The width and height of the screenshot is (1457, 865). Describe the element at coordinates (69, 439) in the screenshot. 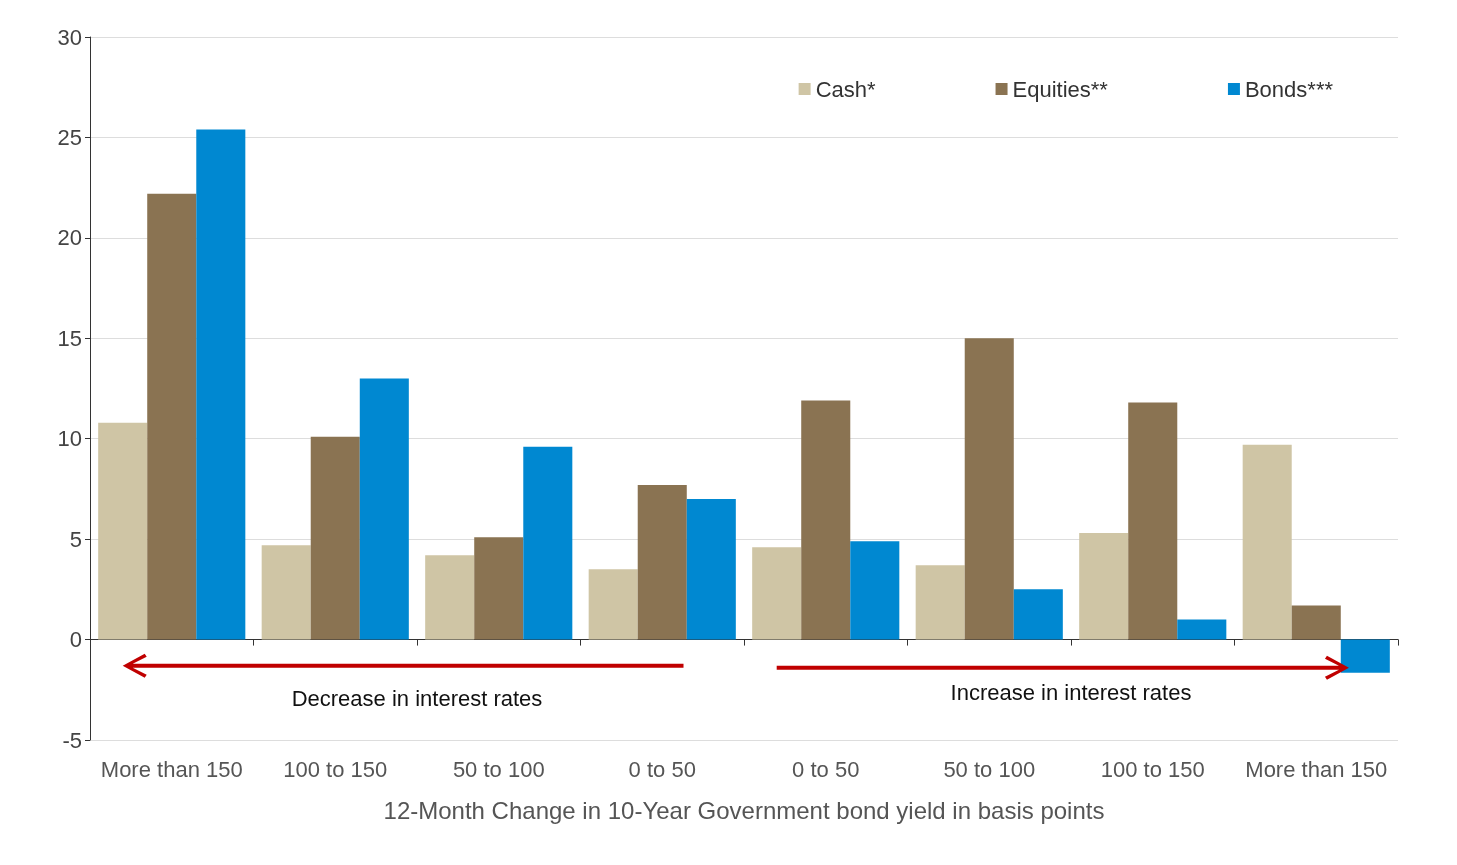

I see `y-tick-label: 10` at that location.